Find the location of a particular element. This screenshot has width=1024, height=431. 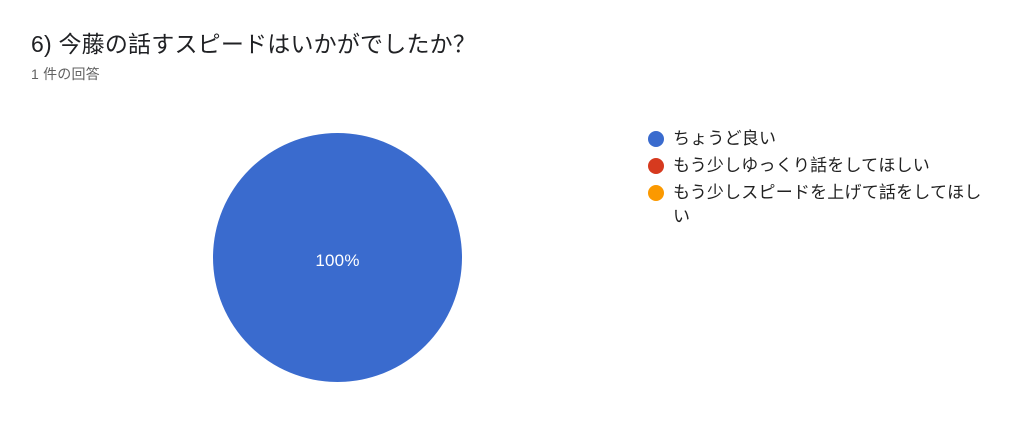

legend-item: もう少しスピードを上げて話をしてほしい is located at coordinates (817, 205).